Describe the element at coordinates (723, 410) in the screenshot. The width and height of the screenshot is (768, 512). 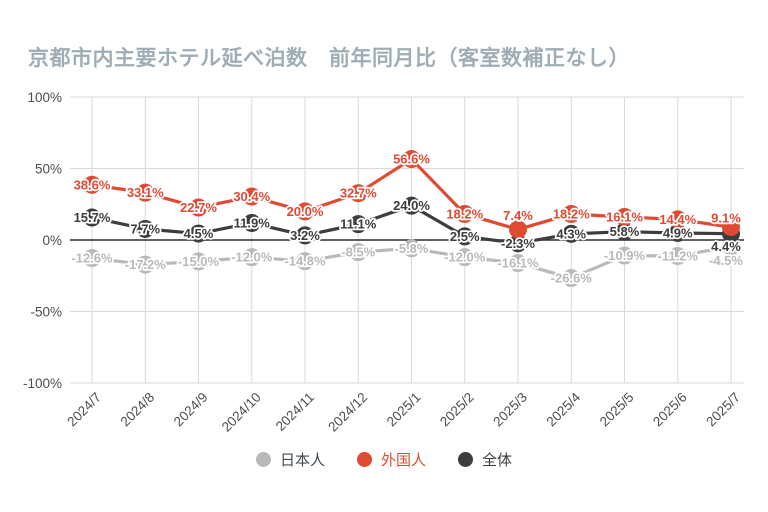
I see `x-axis-tick-label: 2025/7` at that location.